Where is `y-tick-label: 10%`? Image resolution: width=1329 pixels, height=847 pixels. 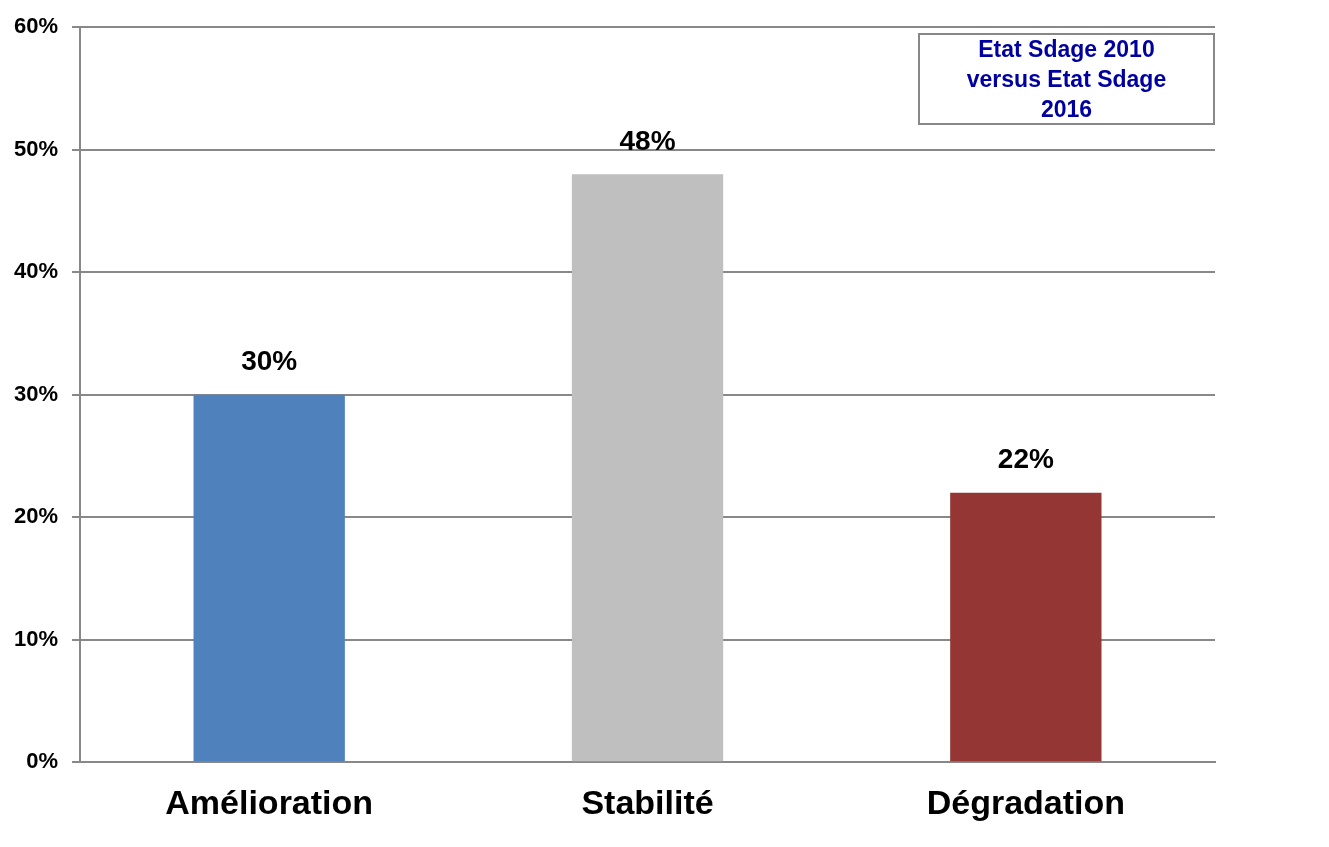
y-tick-label: 10% is located at coordinates (36, 638).